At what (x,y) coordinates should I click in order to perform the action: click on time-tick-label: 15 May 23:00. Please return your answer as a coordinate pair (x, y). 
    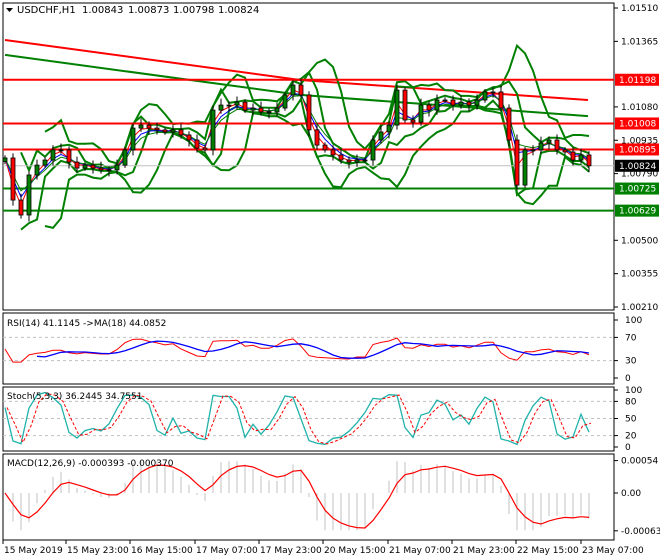
    Looking at the image, I should click on (98, 551).